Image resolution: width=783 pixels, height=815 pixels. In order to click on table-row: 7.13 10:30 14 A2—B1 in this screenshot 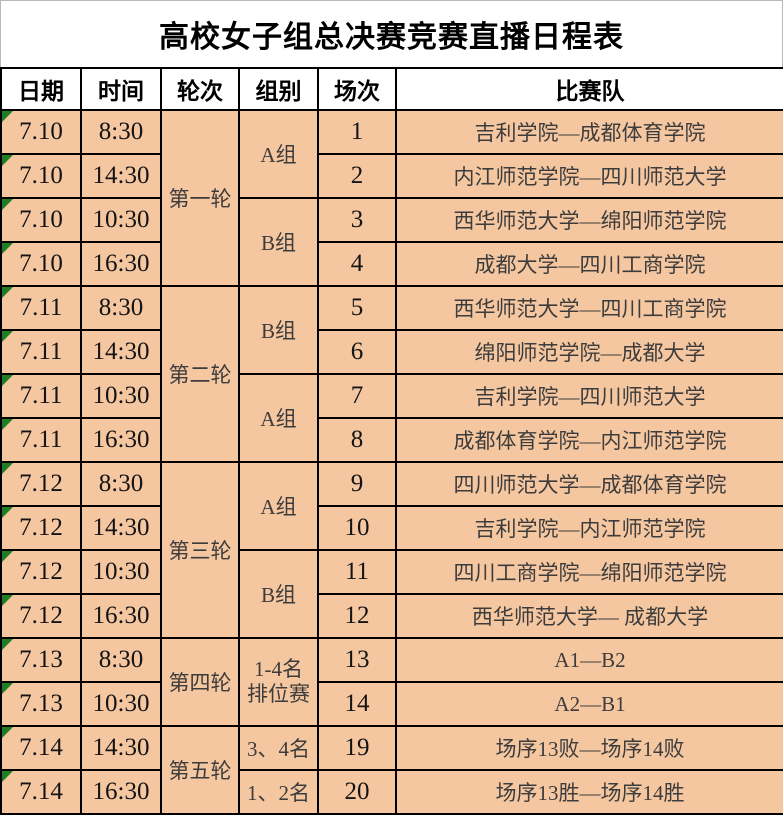, I will do `click(391, 704)`.